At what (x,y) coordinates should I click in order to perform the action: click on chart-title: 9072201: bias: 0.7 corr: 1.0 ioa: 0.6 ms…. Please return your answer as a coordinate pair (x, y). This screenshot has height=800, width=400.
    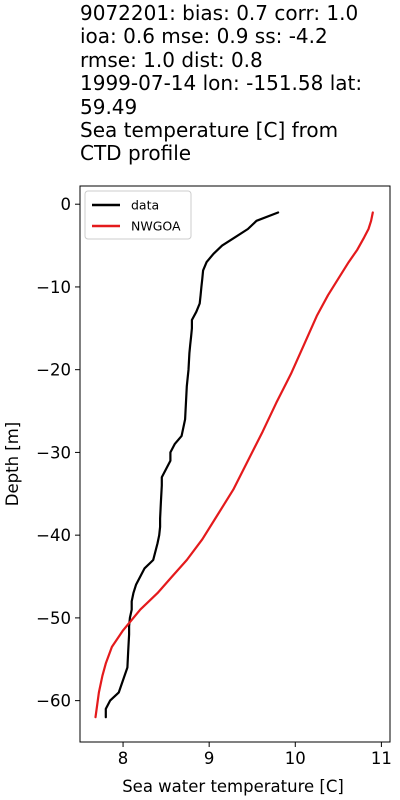
    Looking at the image, I should click on (221, 83).